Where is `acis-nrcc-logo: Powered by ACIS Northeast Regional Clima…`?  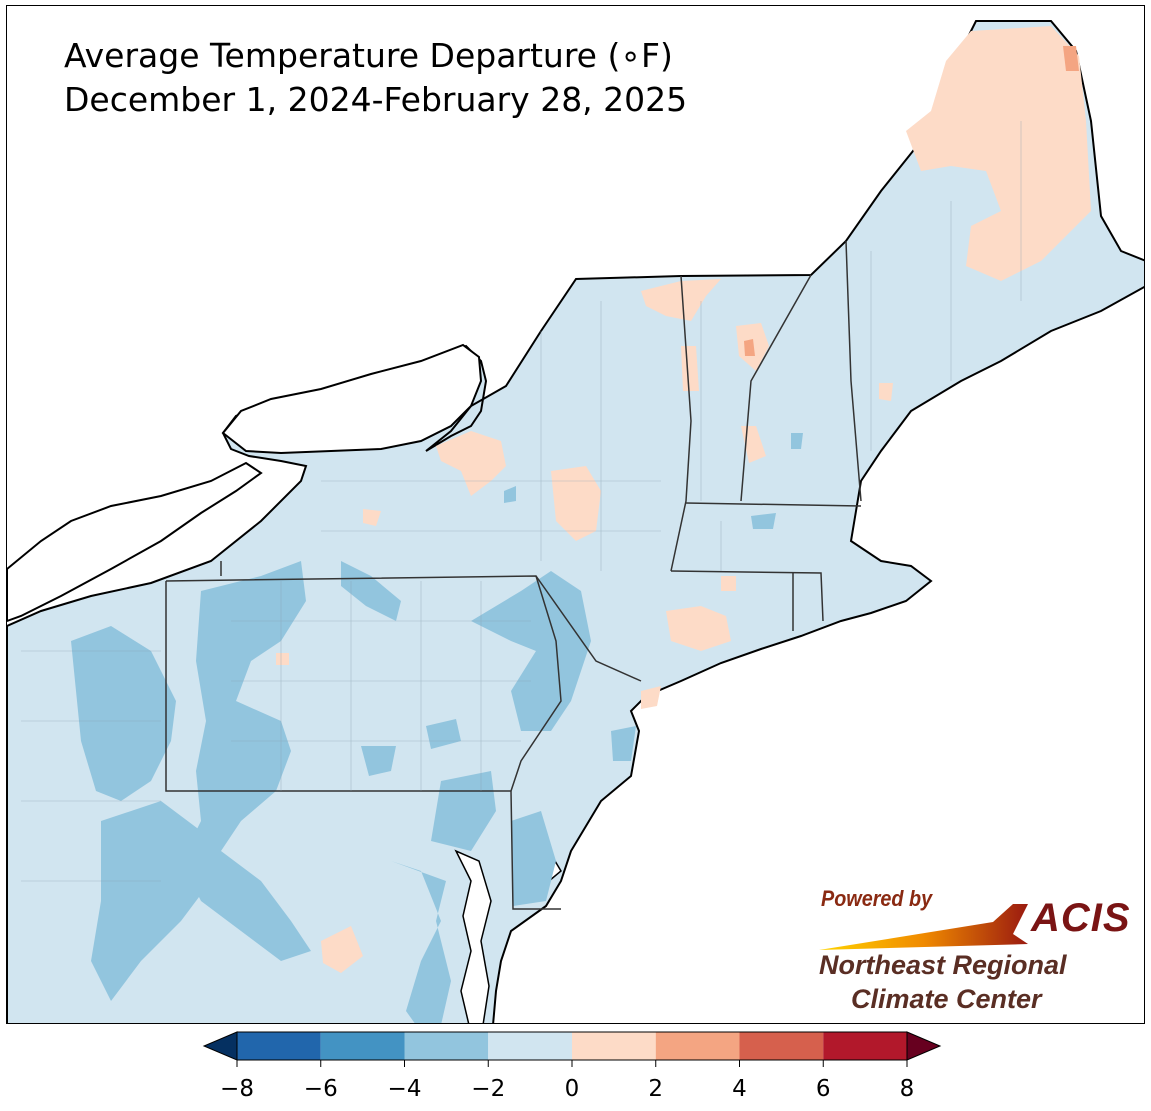
acis-nrcc-logo: Powered by ACIS Northeast Regional Clima… is located at coordinates (973, 951).